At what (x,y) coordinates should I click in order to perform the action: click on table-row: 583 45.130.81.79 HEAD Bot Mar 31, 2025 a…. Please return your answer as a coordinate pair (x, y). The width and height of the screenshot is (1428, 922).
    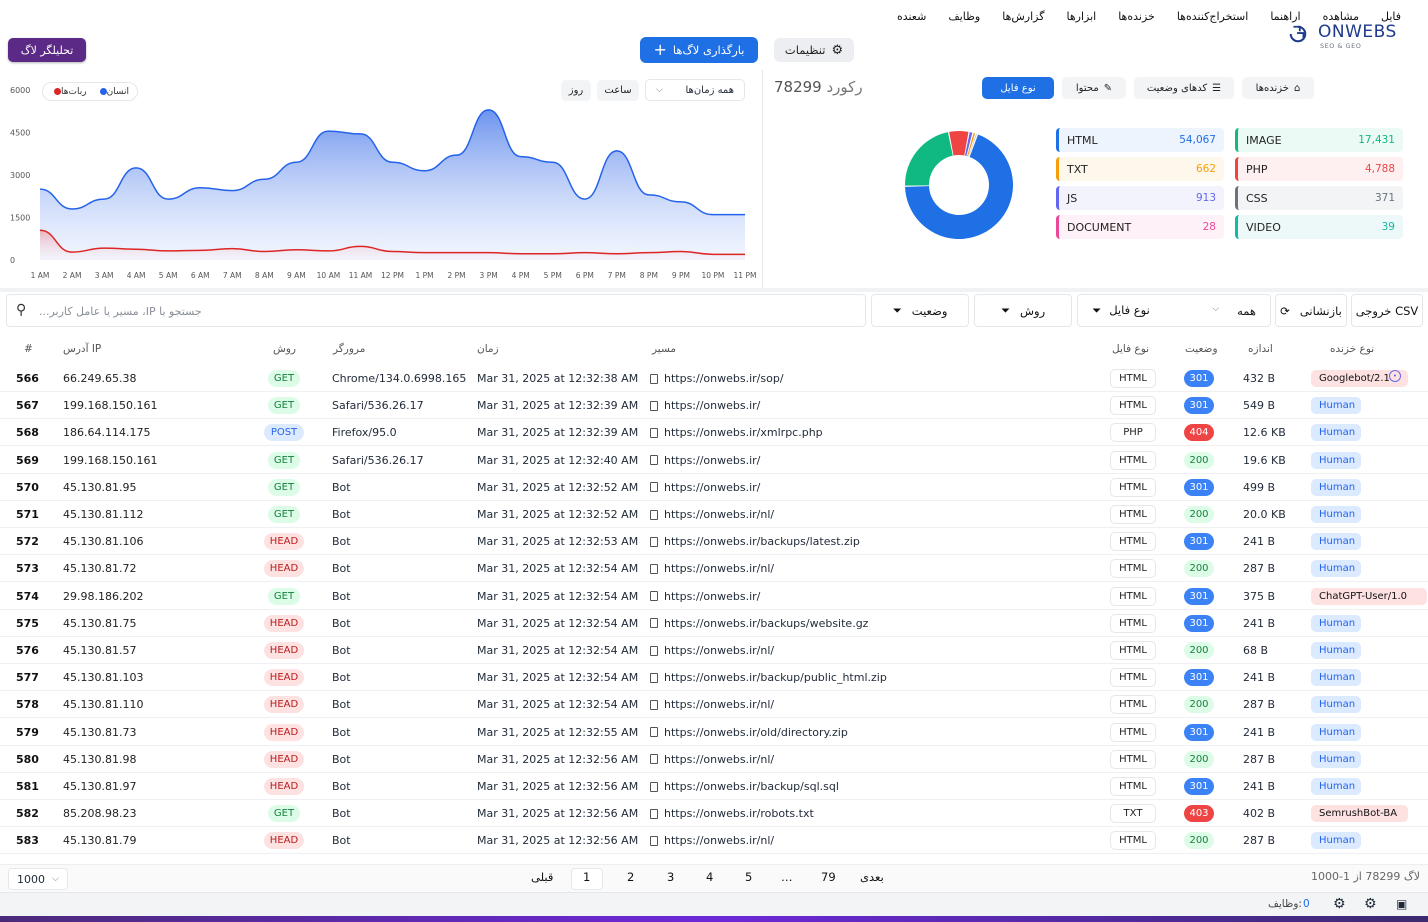
    Looking at the image, I should click on (714, 841).